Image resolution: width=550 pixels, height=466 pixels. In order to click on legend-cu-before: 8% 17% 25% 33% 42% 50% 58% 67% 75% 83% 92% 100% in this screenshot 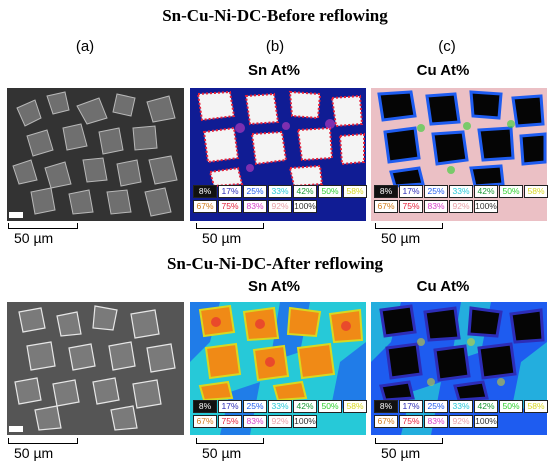, I will do `click(461, 199)`.